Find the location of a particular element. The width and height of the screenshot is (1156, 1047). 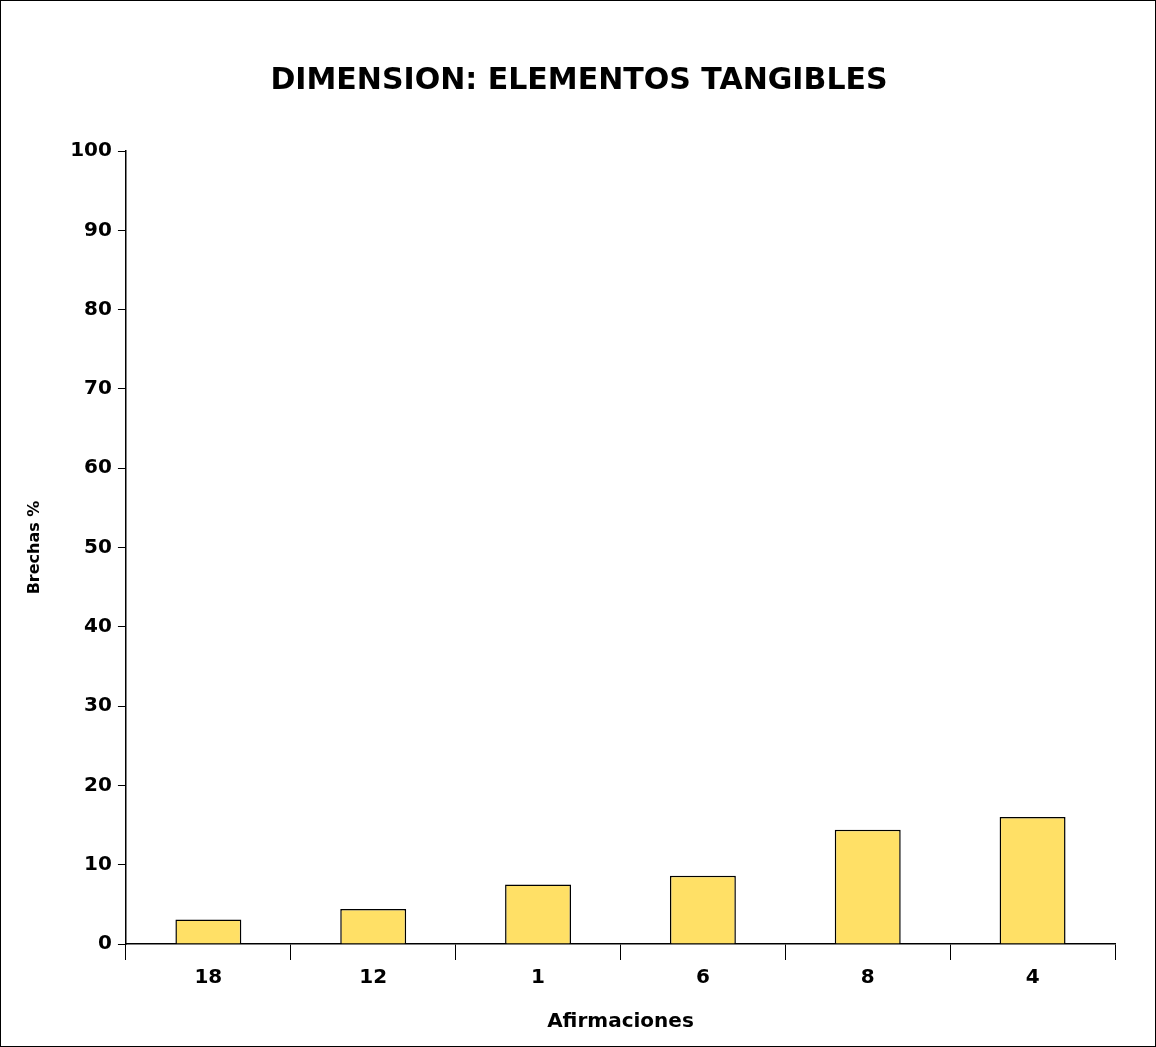

y-tick-label: 20 is located at coordinates (98, 783).